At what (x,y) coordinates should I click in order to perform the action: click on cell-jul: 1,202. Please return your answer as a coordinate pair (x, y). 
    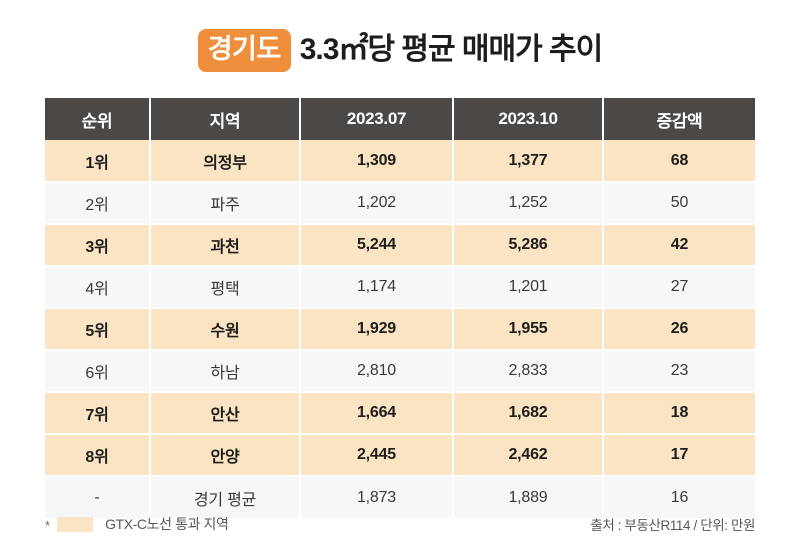
    Looking at the image, I should click on (377, 203).